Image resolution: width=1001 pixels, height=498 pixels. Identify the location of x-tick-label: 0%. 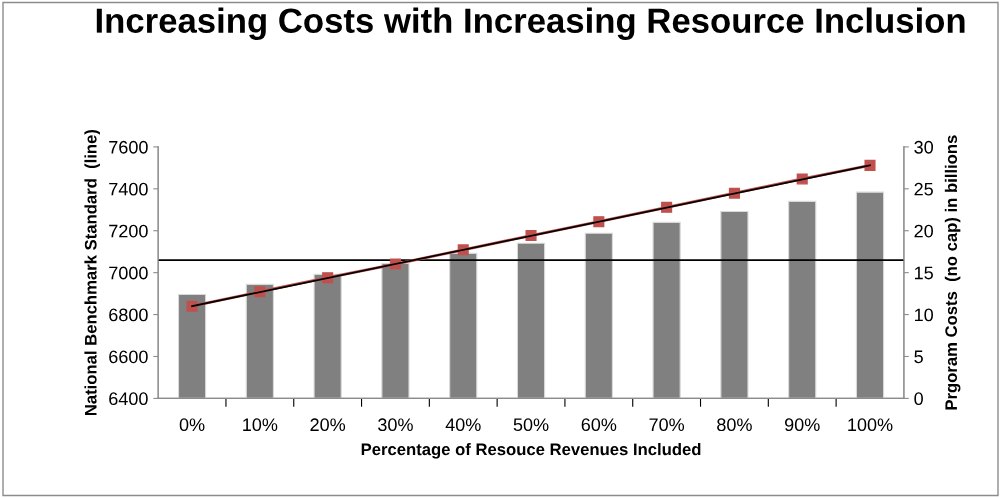
(192, 425).